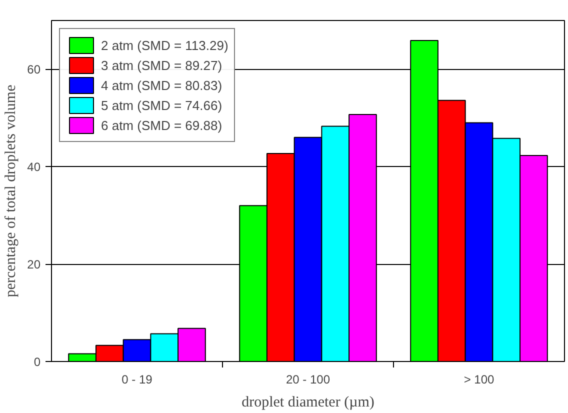 This screenshot has height=413, width=568. Describe the element at coordinates (34, 69) in the screenshot. I see `y-tick-label: 60` at that location.